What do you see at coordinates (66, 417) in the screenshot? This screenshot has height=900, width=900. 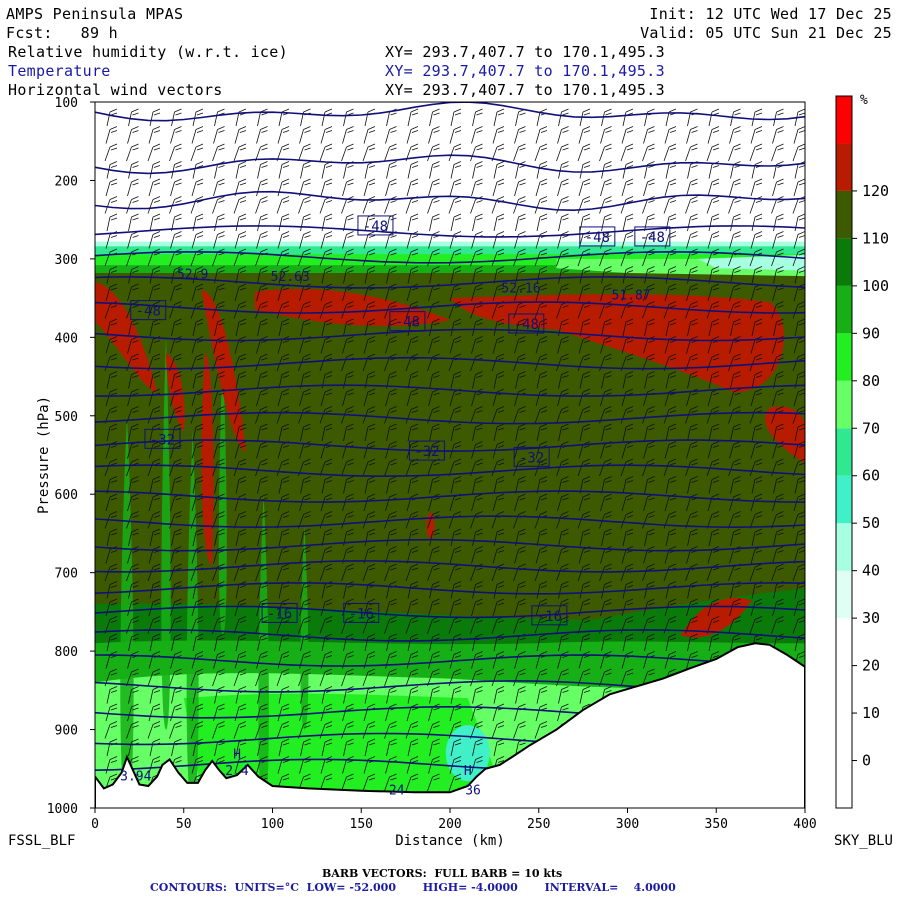 I see `y-tick-label-4: 500` at bounding box center [66, 417].